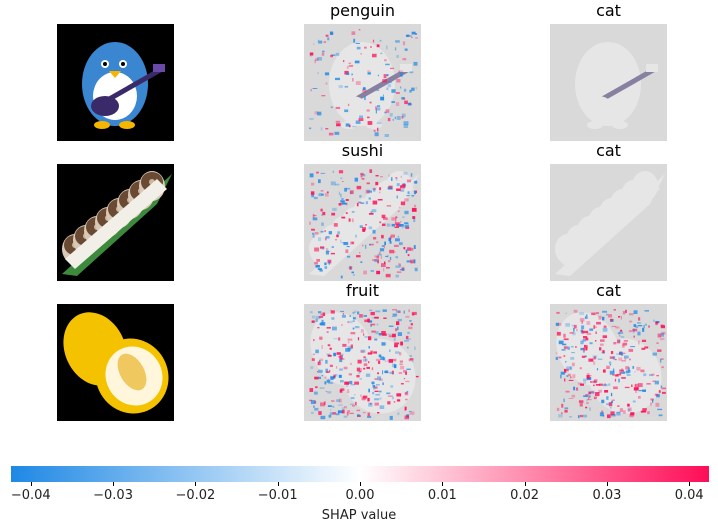  Describe the element at coordinates (689, 495) in the screenshot. I see `colorbar-tick-label: 0.04` at that location.